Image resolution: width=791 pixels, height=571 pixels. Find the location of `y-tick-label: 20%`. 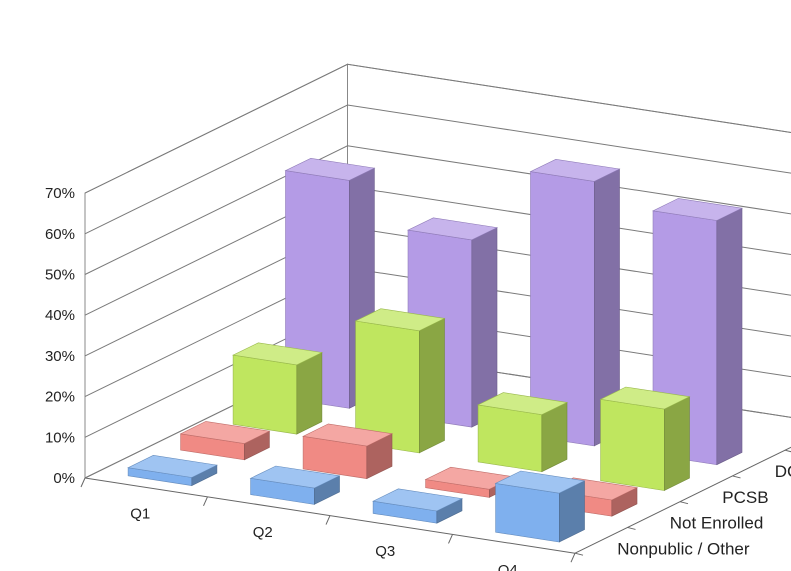

y-tick-label: 20% is located at coordinates (60, 397).